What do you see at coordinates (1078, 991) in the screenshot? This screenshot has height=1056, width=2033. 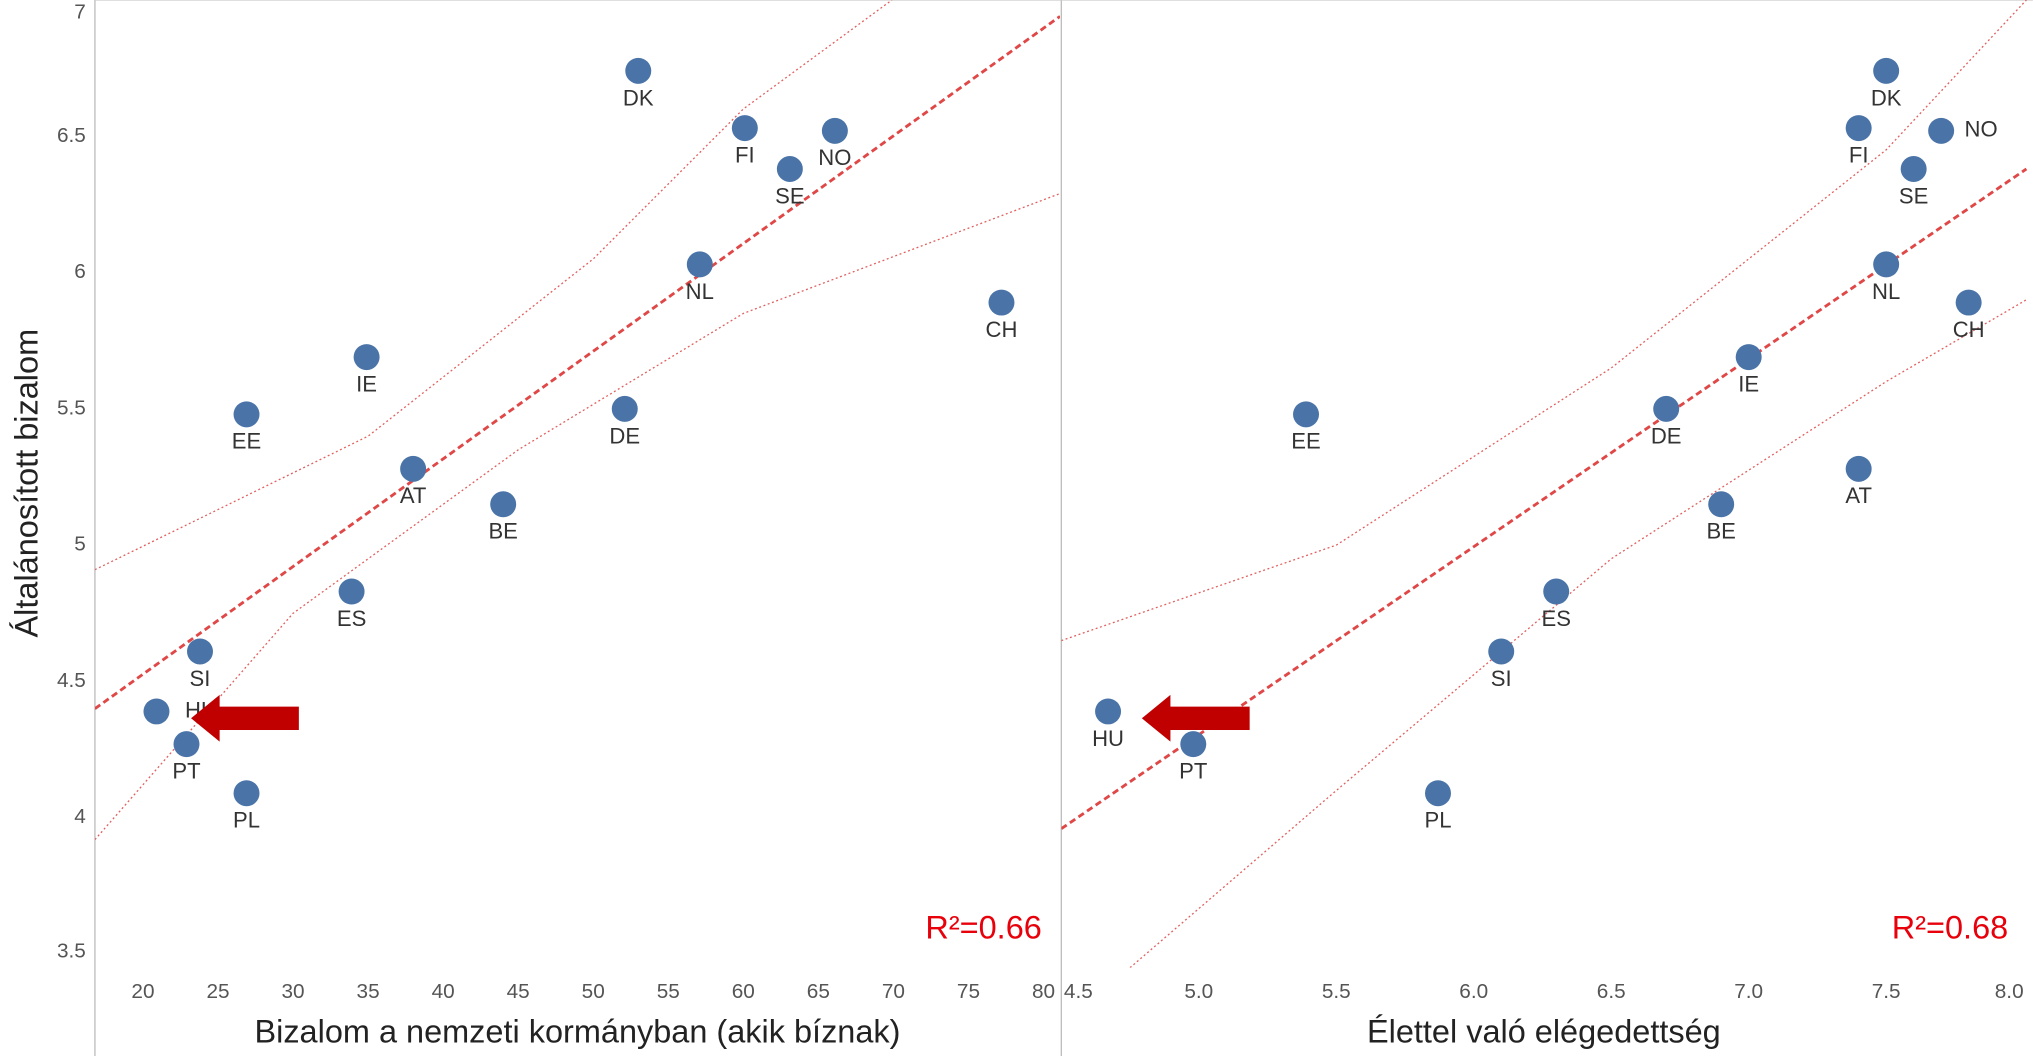 I see `x-tick-label: 4.5` at bounding box center [1078, 991].